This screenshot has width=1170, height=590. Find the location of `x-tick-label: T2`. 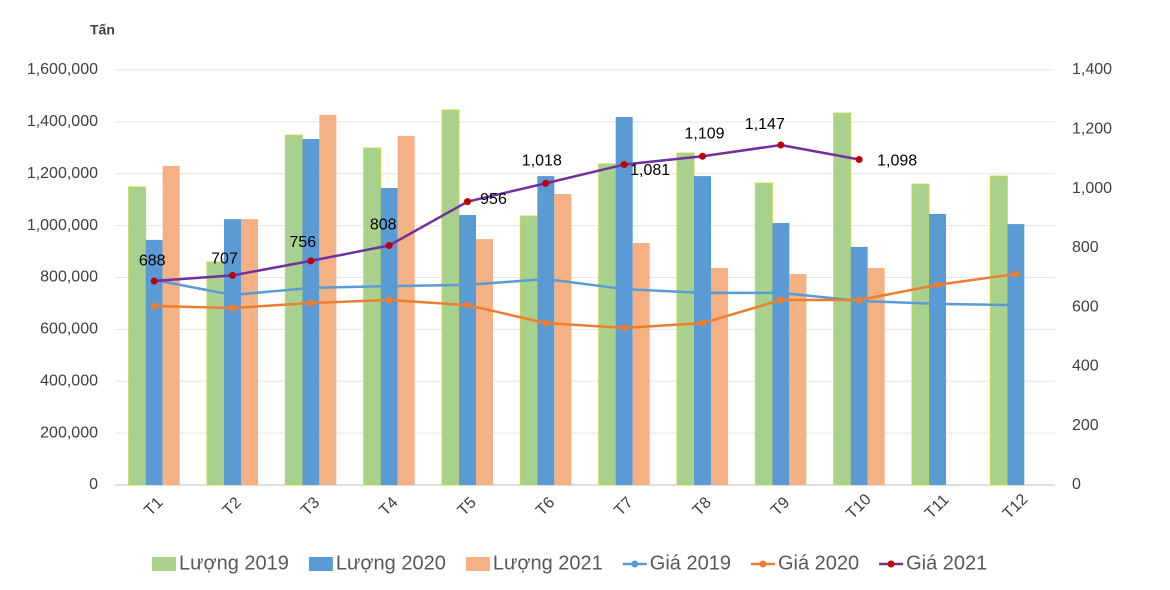

x-tick-label: T2 is located at coordinates (232, 506).